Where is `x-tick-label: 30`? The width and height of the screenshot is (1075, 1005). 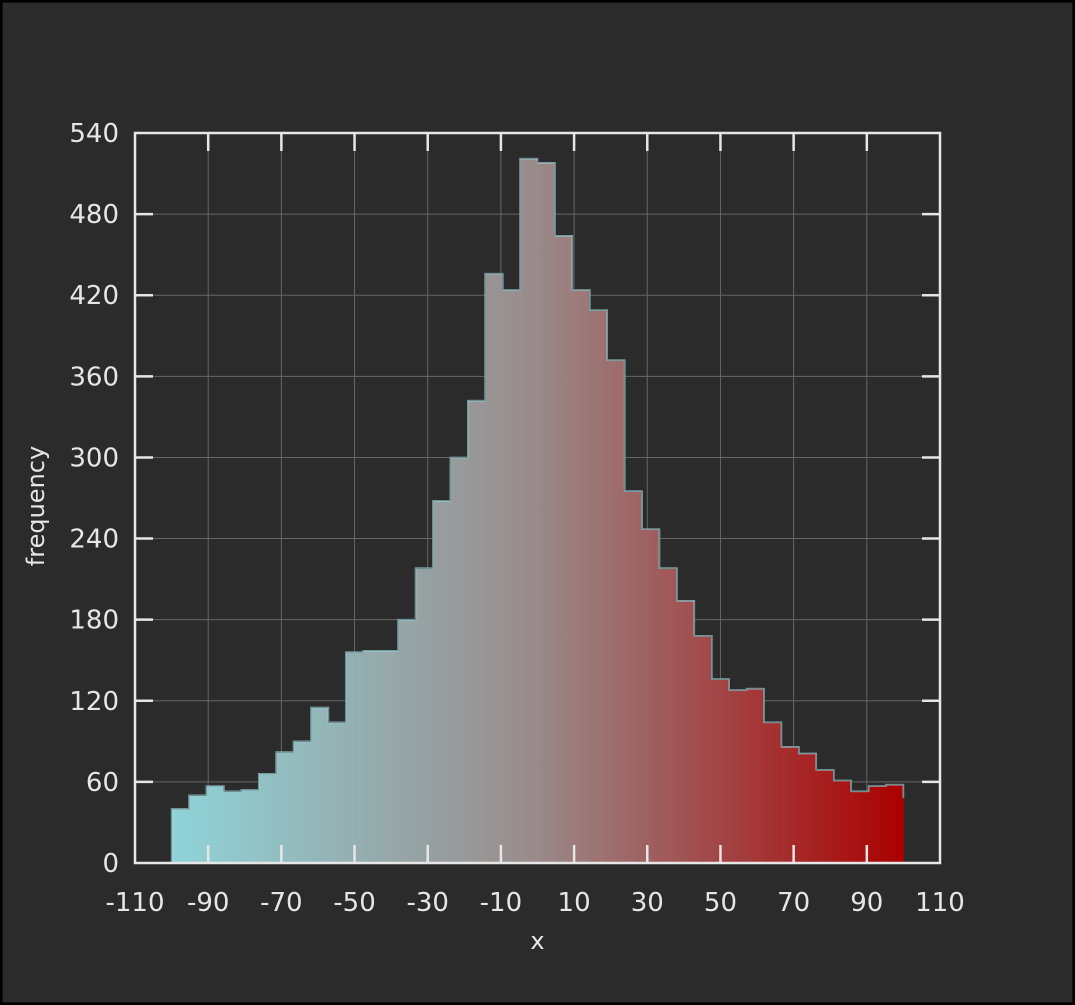
x-tick-label: 30 is located at coordinates (647, 903).